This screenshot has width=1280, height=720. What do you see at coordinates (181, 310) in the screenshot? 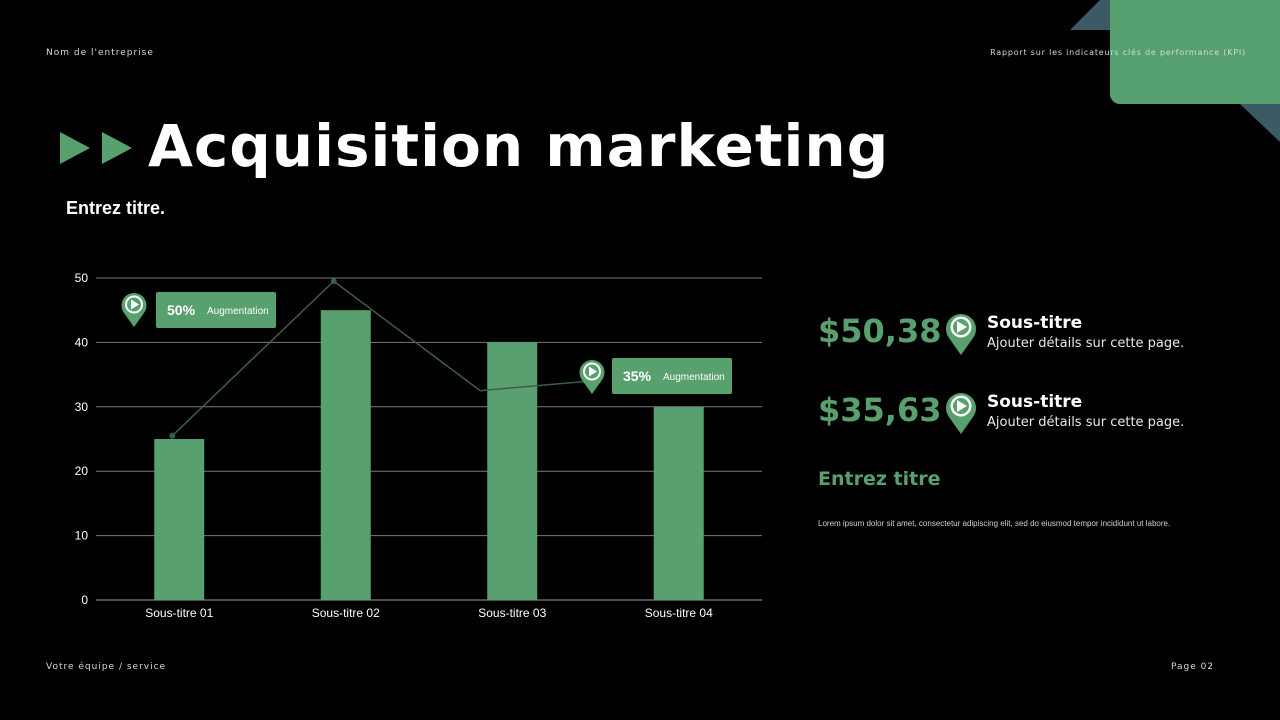
I see `annotation-value: 50%` at bounding box center [181, 310].